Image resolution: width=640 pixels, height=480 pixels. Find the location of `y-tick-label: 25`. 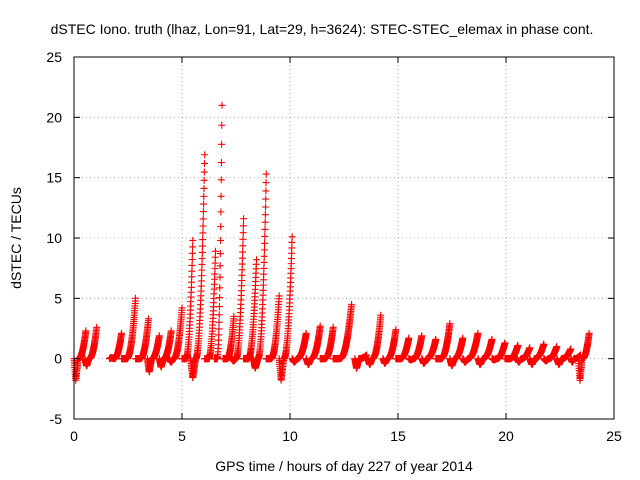

y-tick-label: 25 is located at coordinates (54, 57).